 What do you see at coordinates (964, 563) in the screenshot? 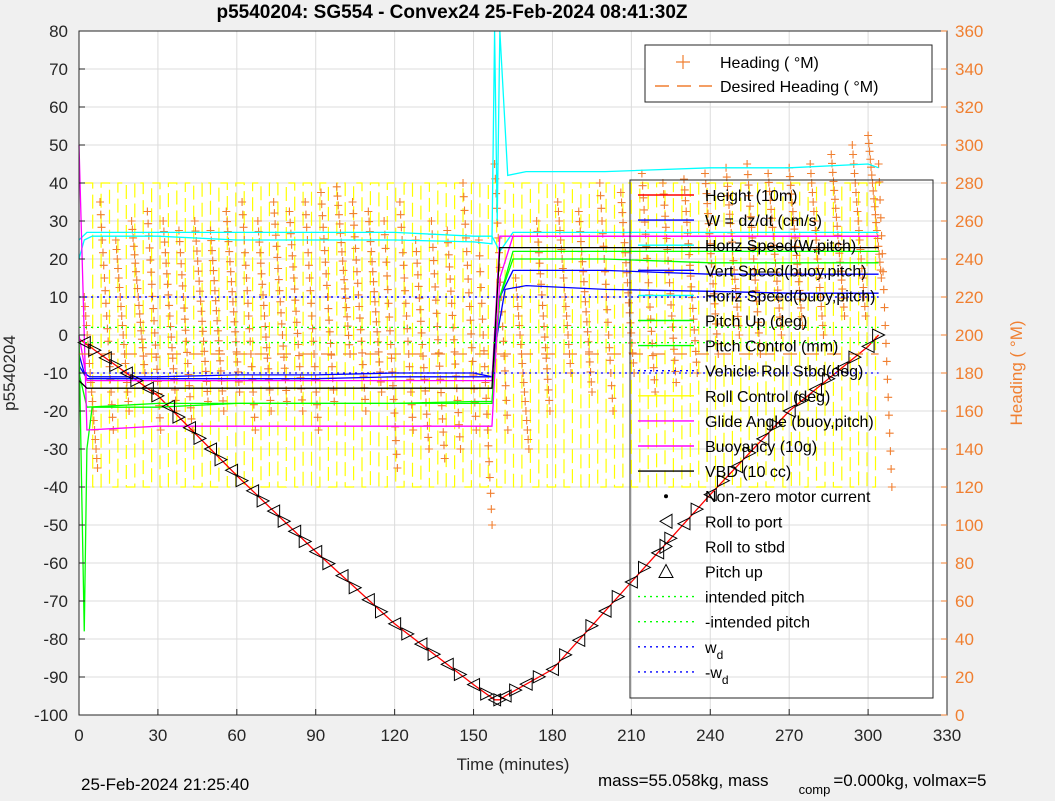
I see `y-right-tick-label: 80` at bounding box center [964, 563].